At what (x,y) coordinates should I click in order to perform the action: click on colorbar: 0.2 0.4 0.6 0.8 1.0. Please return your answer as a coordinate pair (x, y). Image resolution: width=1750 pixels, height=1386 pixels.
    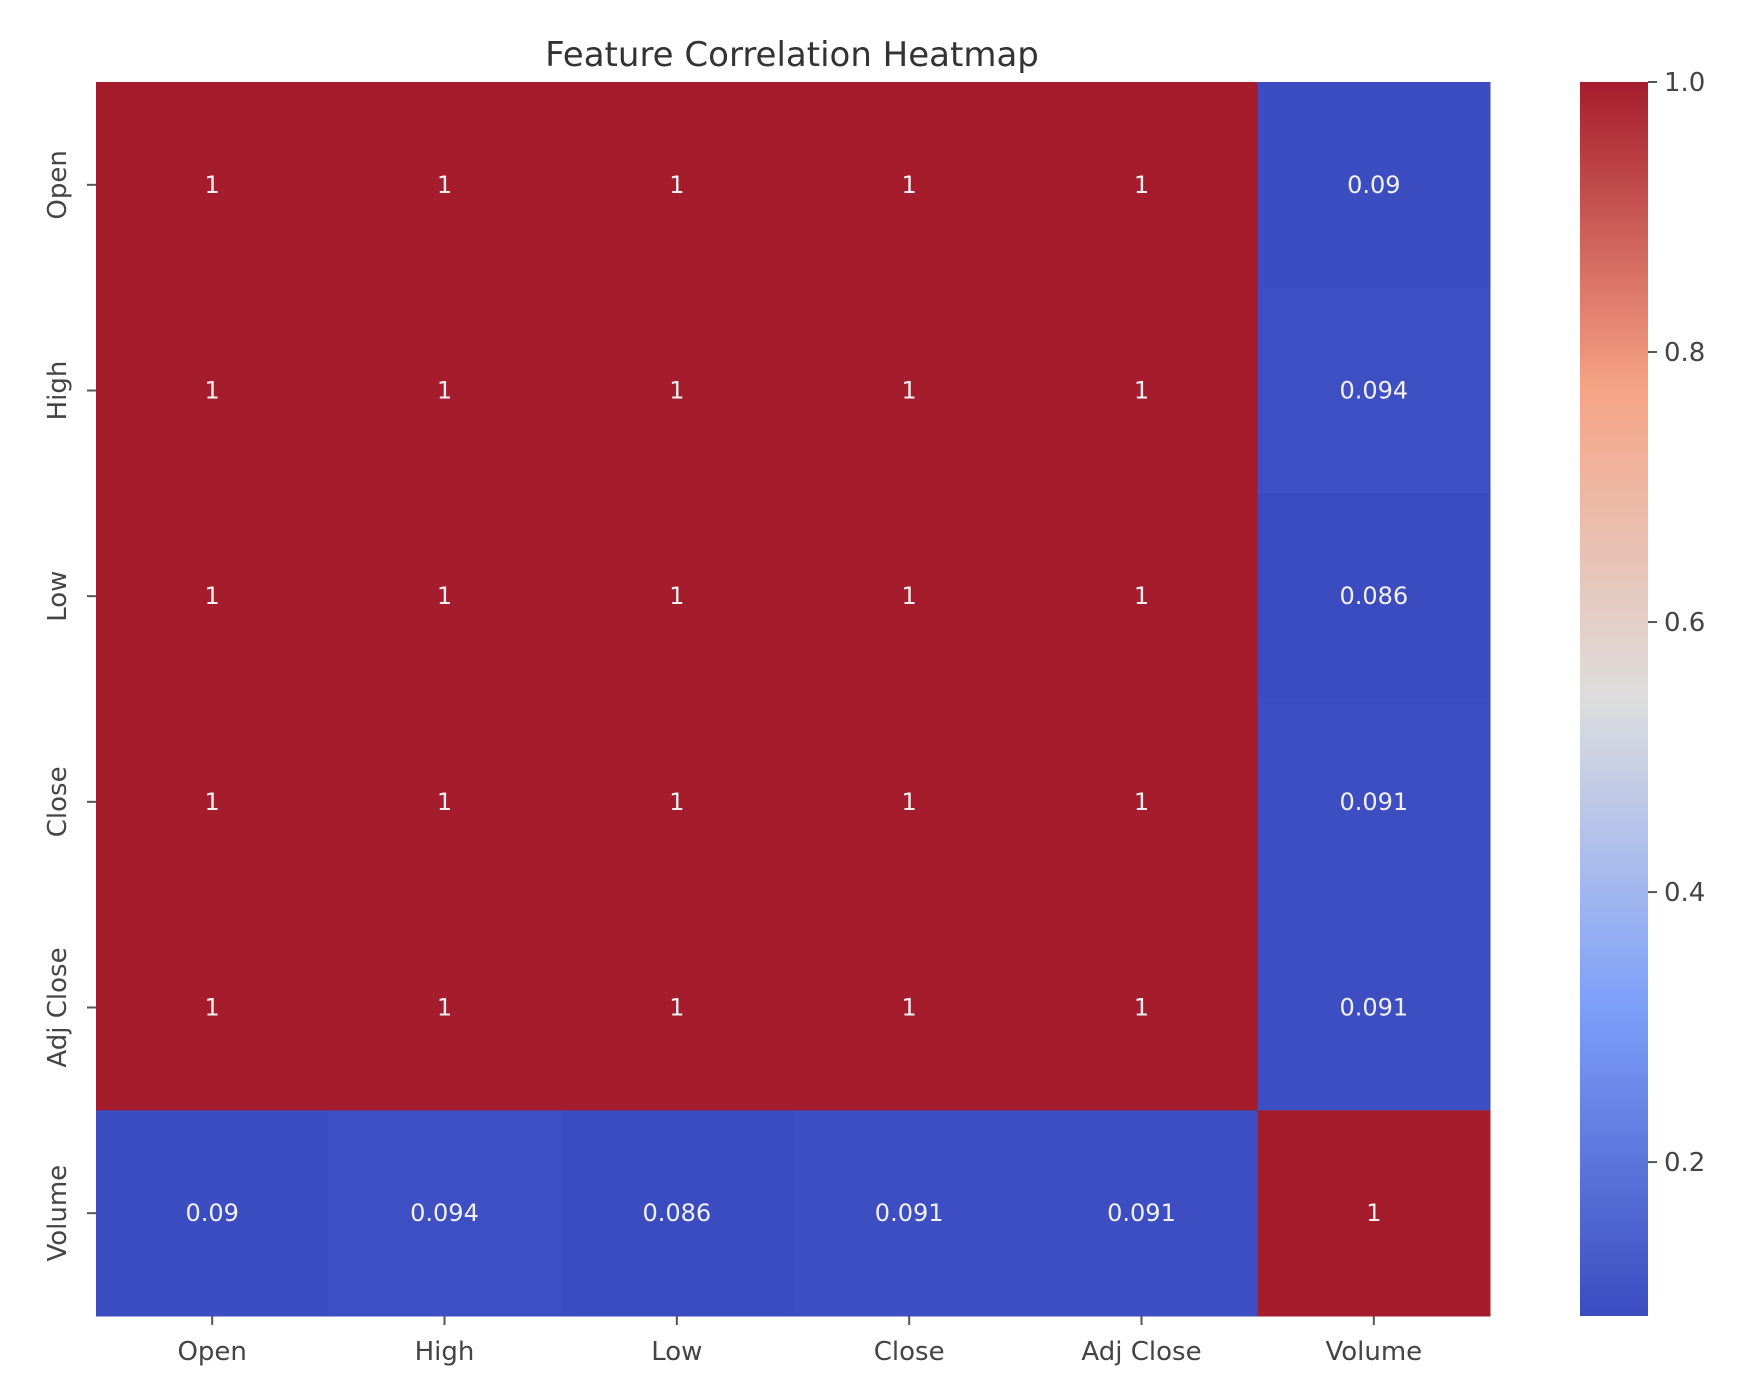
    Looking at the image, I should click on (1642, 692).